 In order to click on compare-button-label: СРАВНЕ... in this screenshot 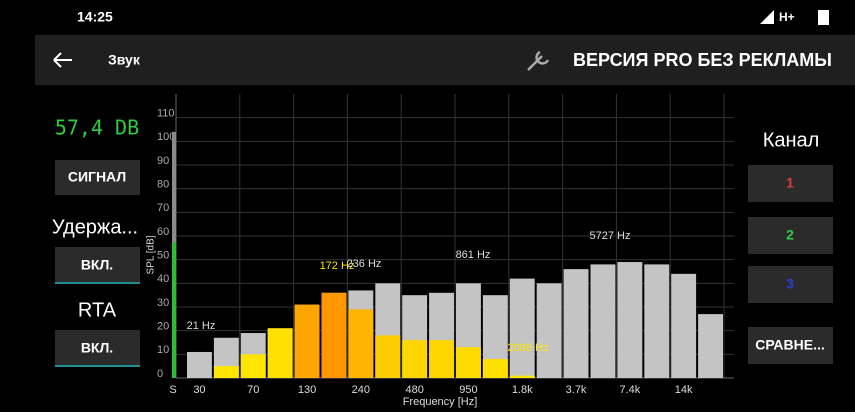, I will do `click(790, 345)`.